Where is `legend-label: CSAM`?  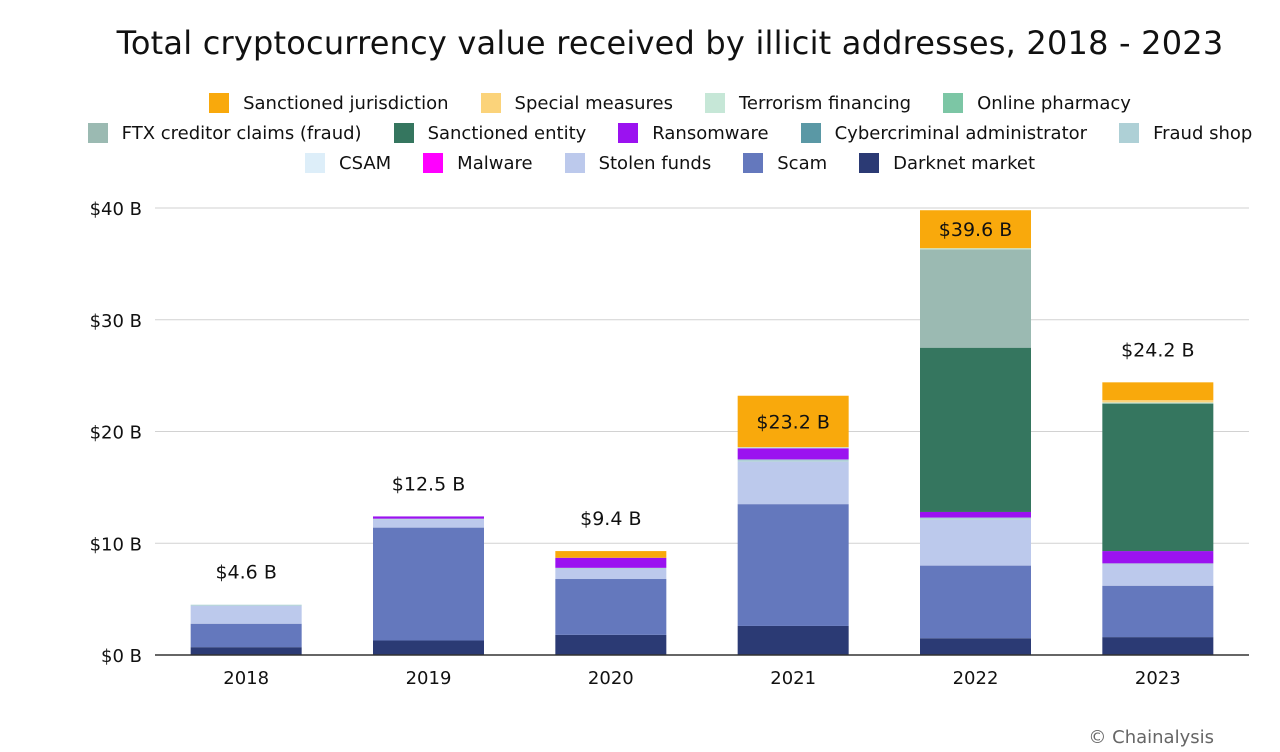
legend-label: CSAM is located at coordinates (365, 163).